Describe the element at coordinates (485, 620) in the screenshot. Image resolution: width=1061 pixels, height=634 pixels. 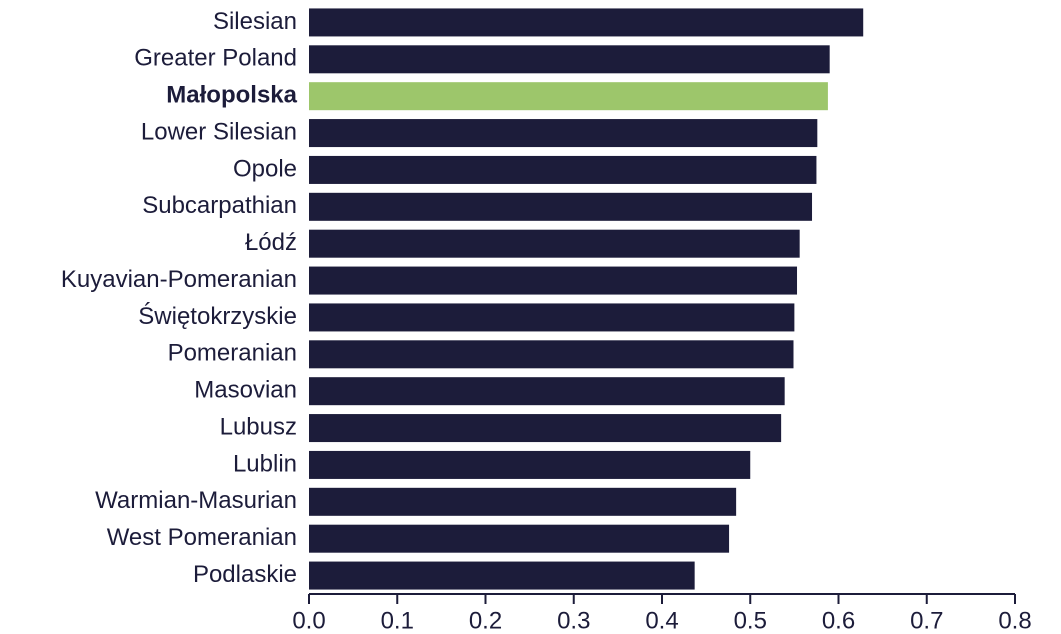
I see `x-tick-label: 0.2` at that location.